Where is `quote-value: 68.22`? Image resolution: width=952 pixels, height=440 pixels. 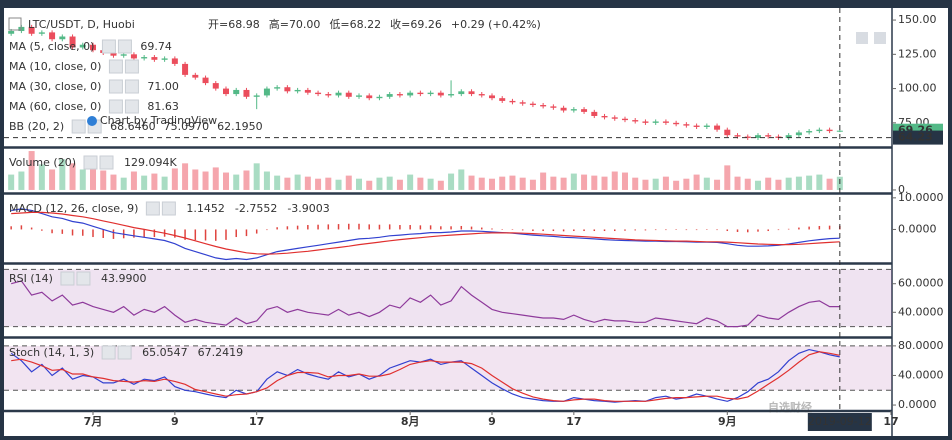
quote-value: 68.22 is located at coordinates (366, 24).